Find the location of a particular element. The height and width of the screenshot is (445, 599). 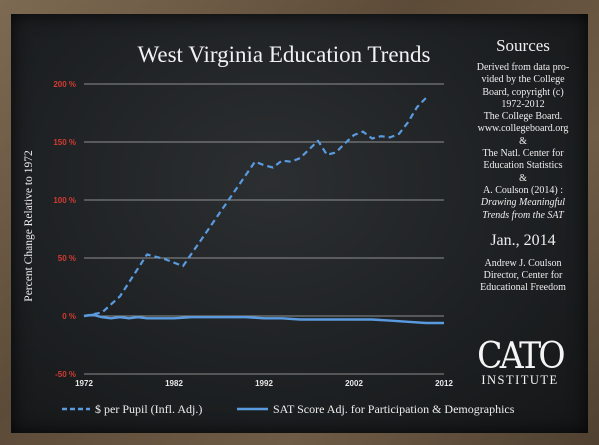

x-tick-label: 2012 is located at coordinates (444, 383).